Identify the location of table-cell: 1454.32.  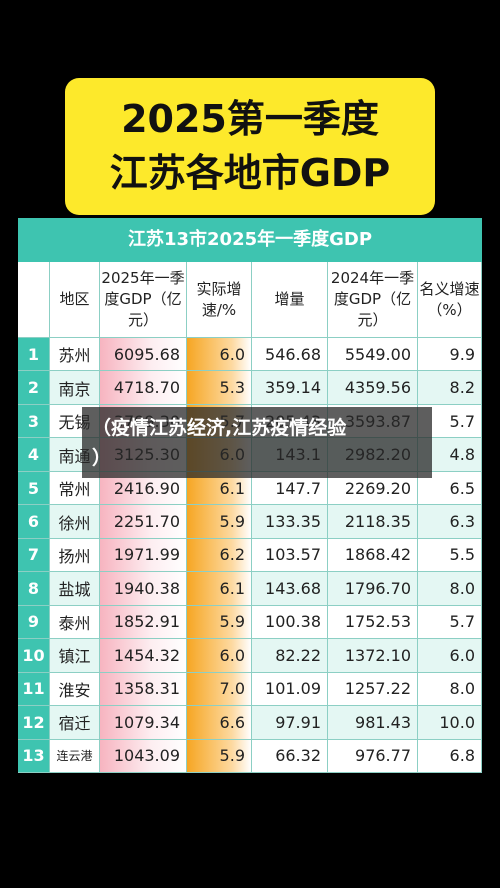
(143, 656).